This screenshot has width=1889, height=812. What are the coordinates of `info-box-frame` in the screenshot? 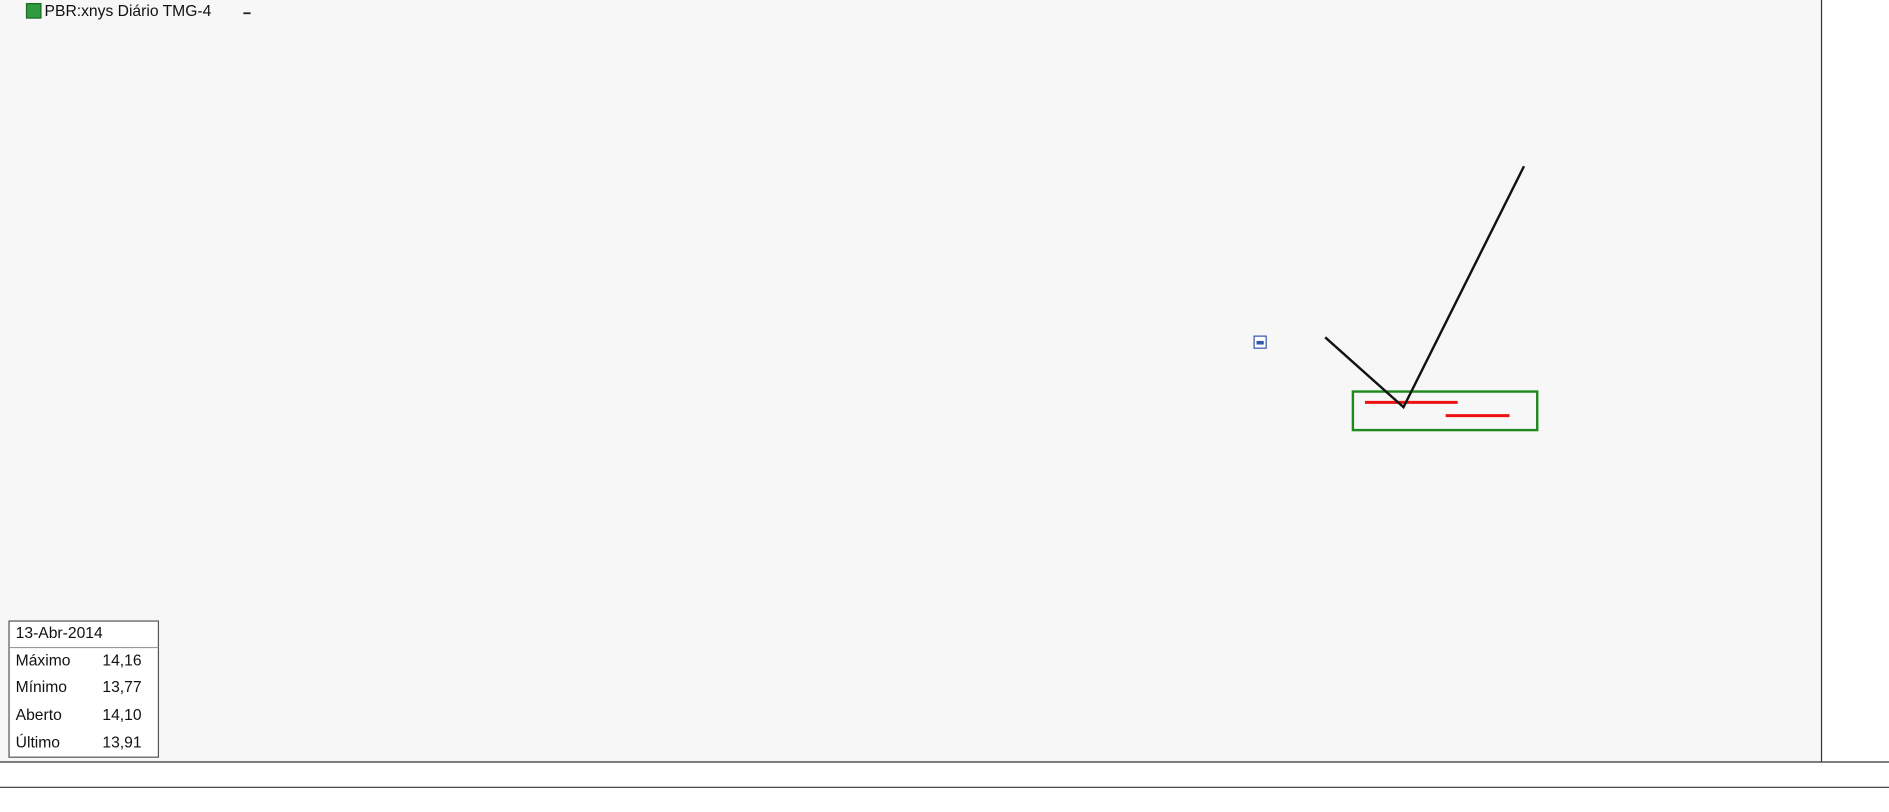 It's located at (84, 689).